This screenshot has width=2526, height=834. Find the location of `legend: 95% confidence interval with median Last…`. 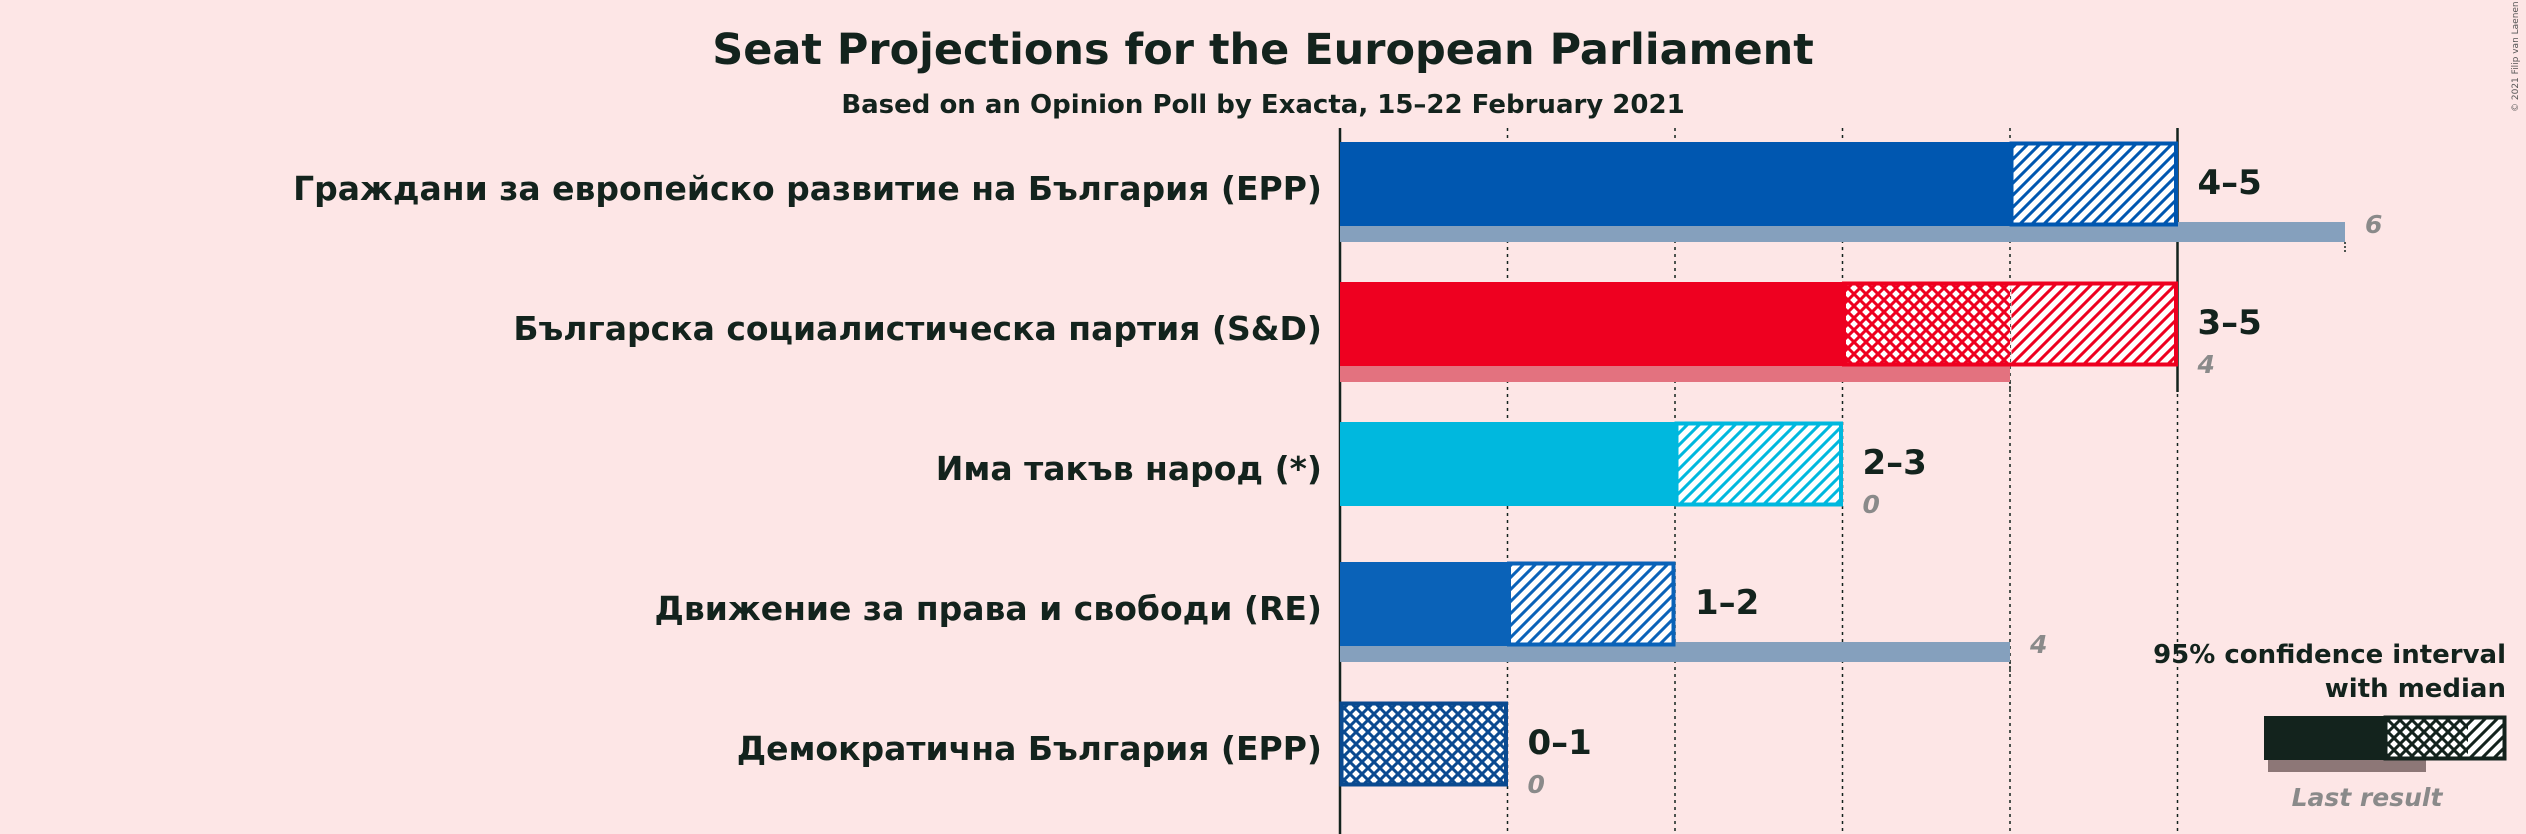

legend: 95% confidence interval with median Last… is located at coordinates (2330, 726).